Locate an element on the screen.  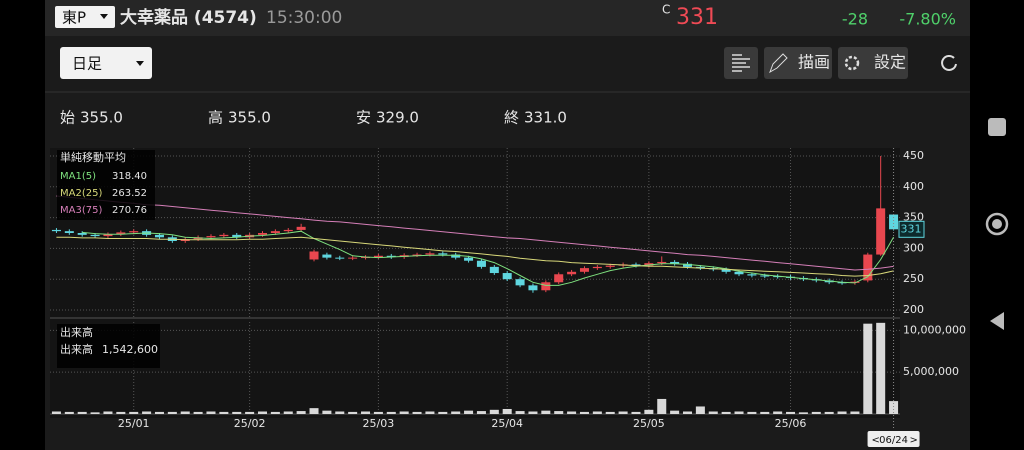
ohlc-value: 331.0 is located at coordinates (545, 118).